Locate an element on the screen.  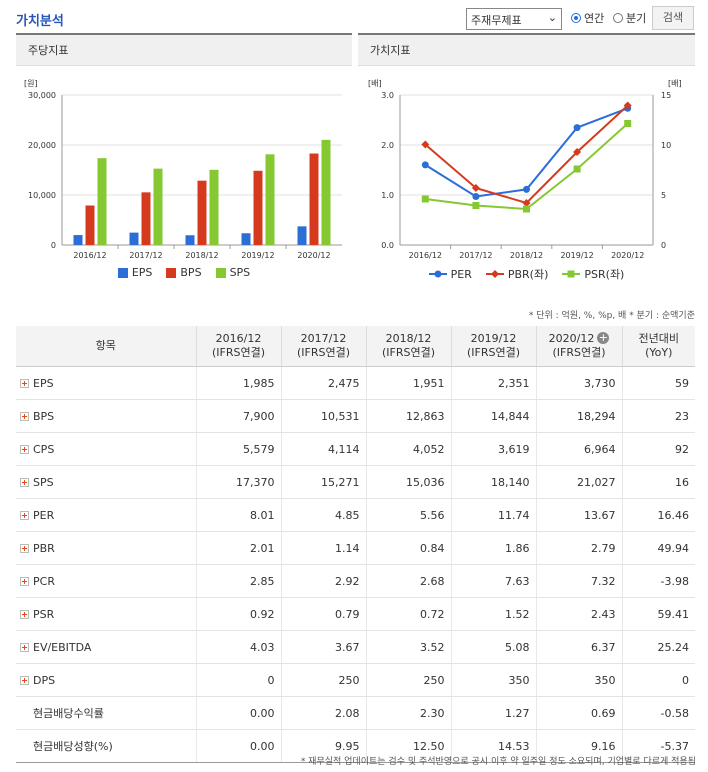
table-cell: 0.00 is located at coordinates (238, 746).